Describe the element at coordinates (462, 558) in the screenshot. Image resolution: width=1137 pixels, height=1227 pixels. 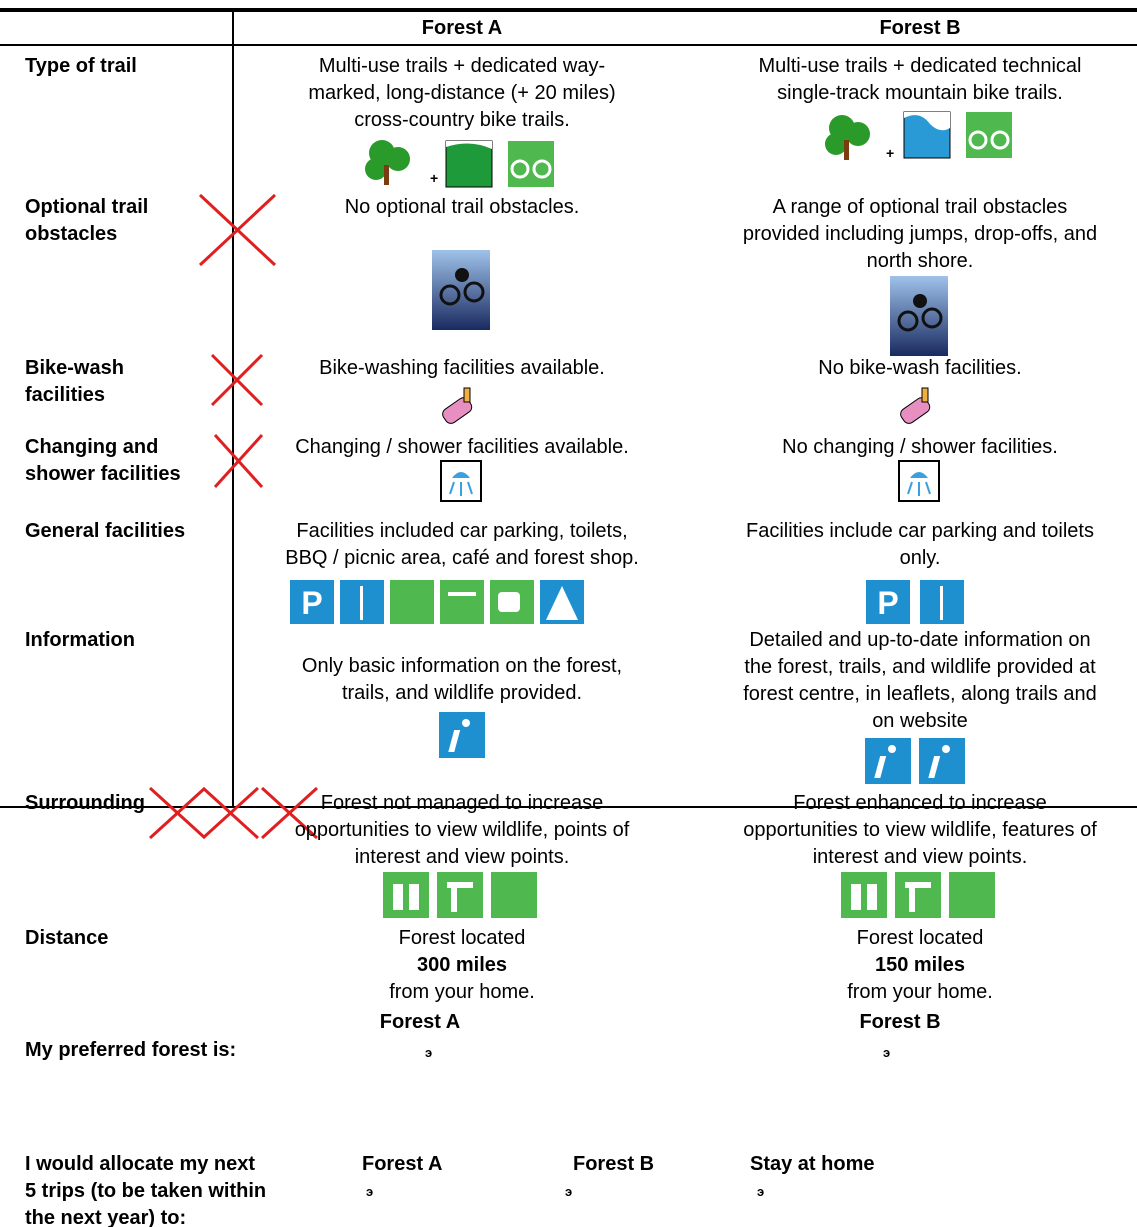
I see `cell-text: BBQ / picnic area, café and forest shop.` at that location.